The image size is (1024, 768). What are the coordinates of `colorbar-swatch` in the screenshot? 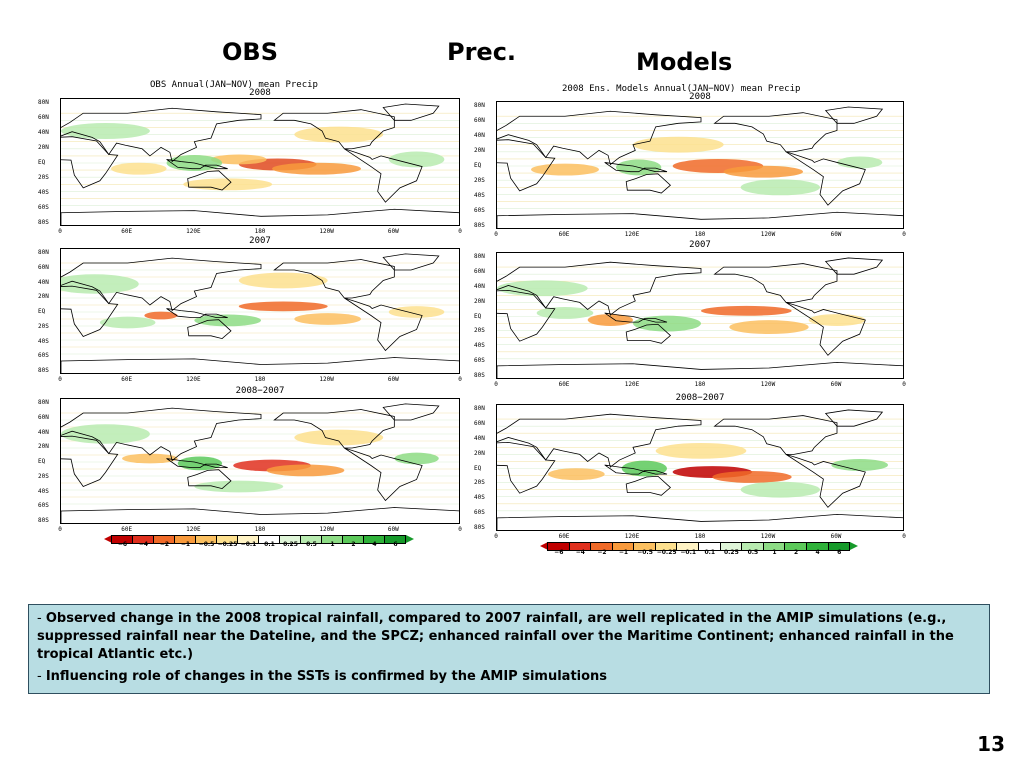 It's located at (839, 546).